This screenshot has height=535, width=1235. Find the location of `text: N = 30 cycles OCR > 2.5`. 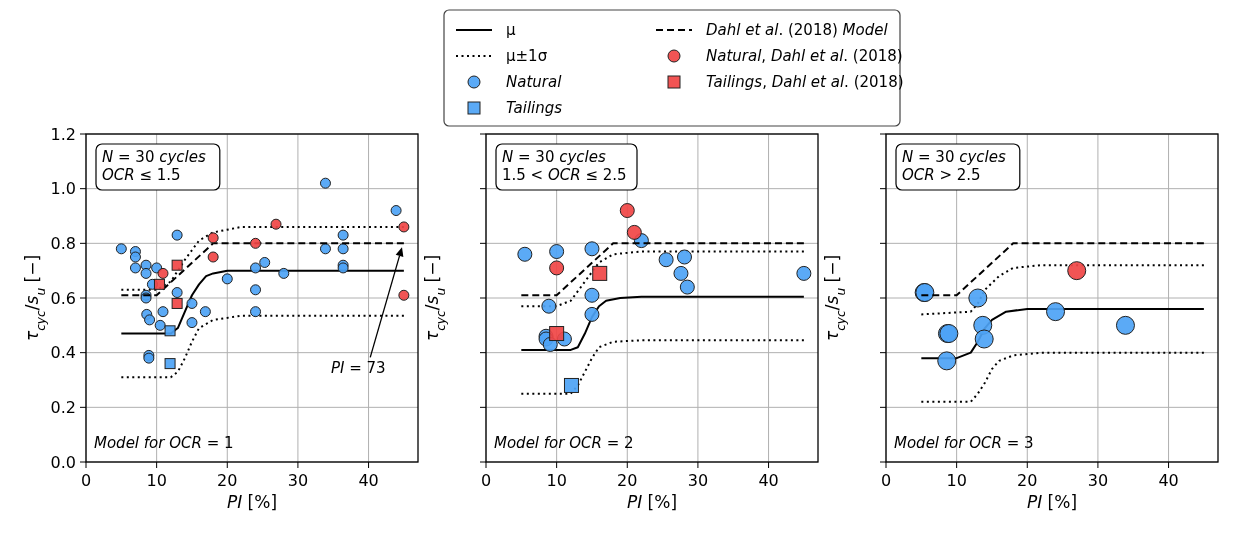

text: N = 30 cycles OCR > 2.5 is located at coordinates (954, 166).